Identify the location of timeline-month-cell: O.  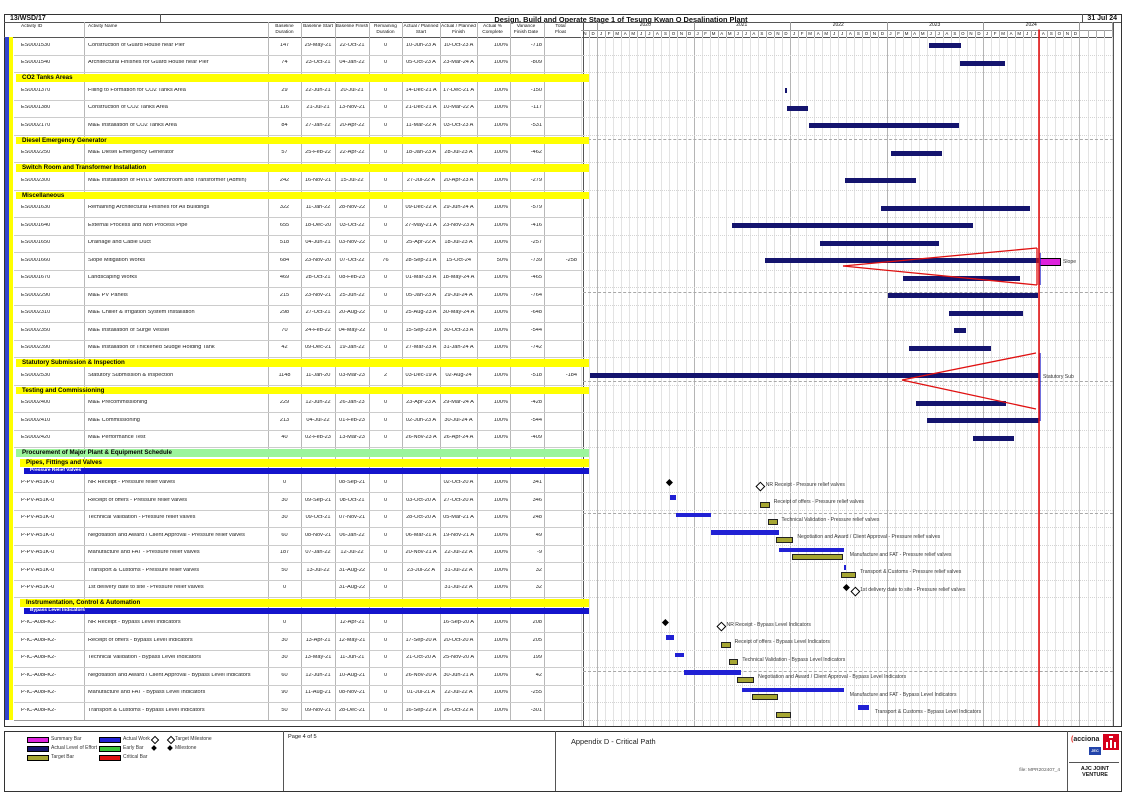
(674, 33).